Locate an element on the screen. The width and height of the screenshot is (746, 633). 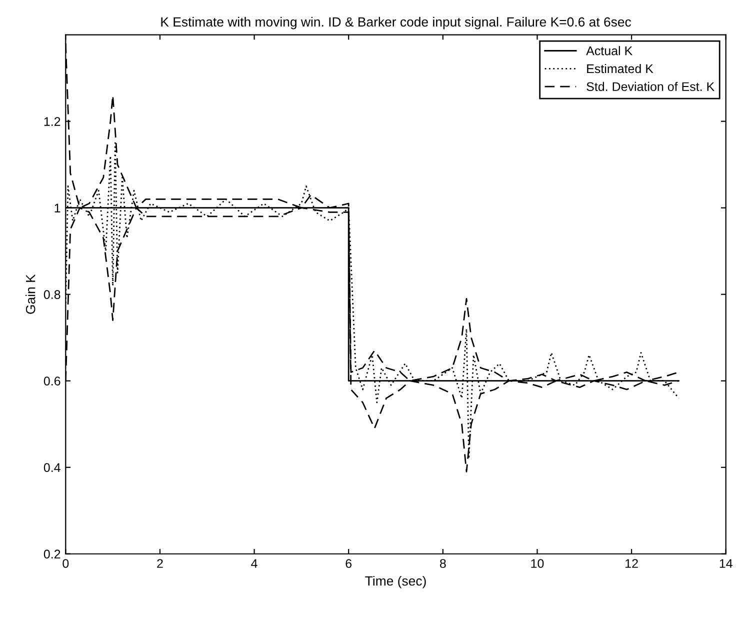
legend-label: Actual K is located at coordinates (609, 51).